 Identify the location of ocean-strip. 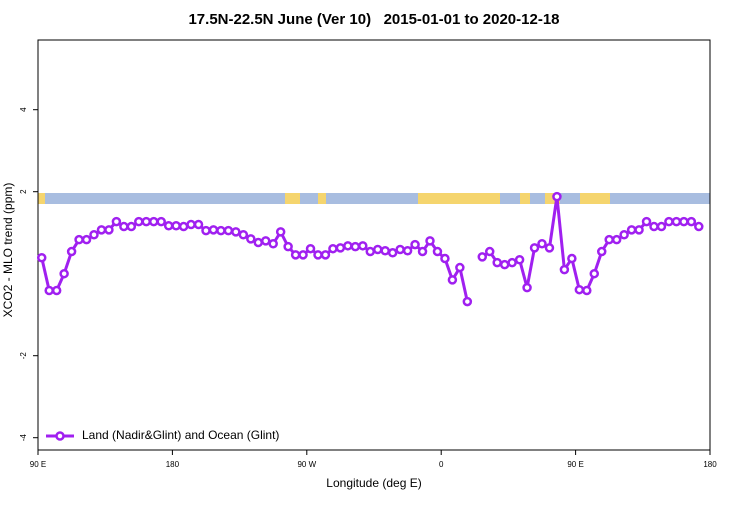
(374, 198).